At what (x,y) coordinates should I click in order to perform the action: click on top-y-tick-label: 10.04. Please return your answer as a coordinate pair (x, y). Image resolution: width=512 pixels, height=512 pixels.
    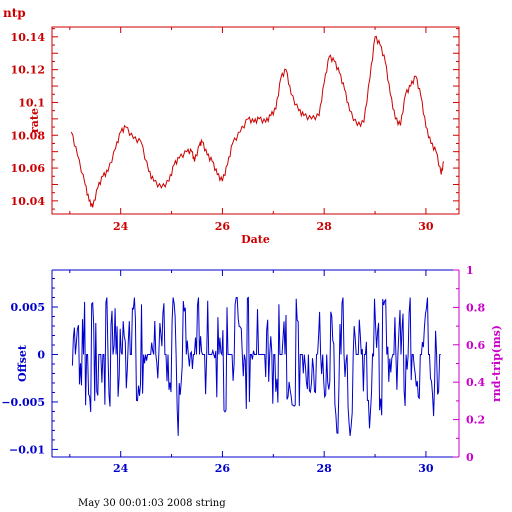
    Looking at the image, I should click on (28, 201).